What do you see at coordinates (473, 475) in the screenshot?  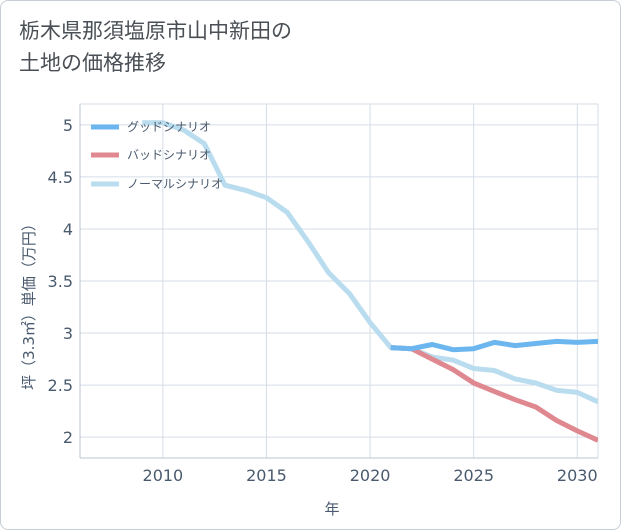 I see `x-tick-label: 2025` at bounding box center [473, 475].